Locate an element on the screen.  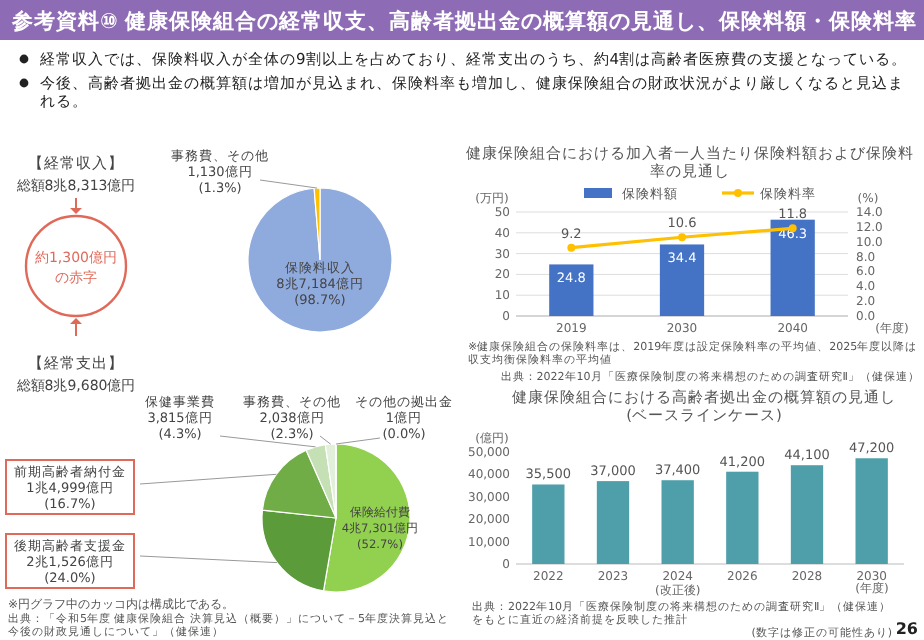
pie-slice is located at coordinates (320, 260).